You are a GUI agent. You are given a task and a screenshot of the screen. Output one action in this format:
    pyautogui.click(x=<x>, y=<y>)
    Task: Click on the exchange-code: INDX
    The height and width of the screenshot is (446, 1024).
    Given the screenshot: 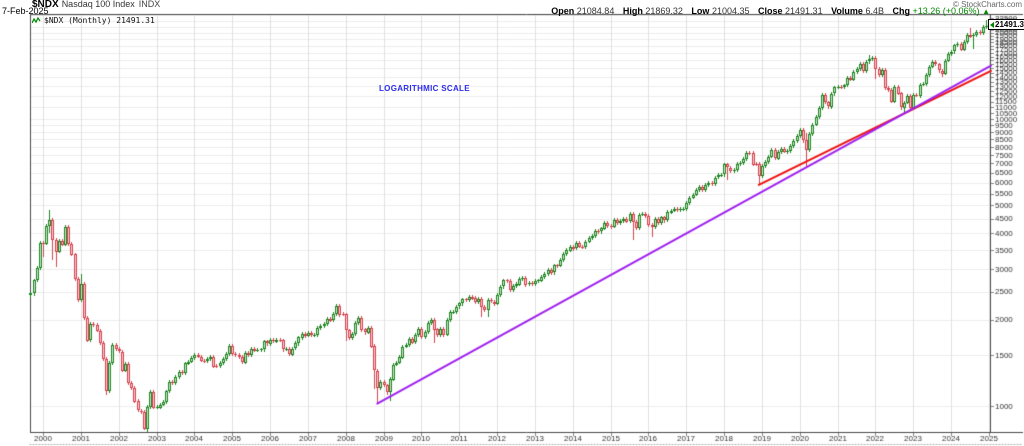 What is the action you would take?
    pyautogui.click(x=149, y=4)
    